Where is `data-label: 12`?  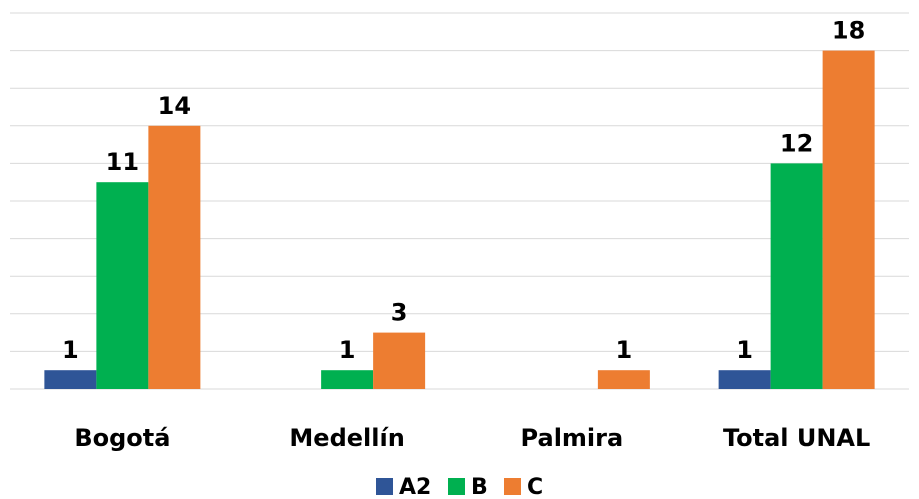 data-label: 12 is located at coordinates (796, 143).